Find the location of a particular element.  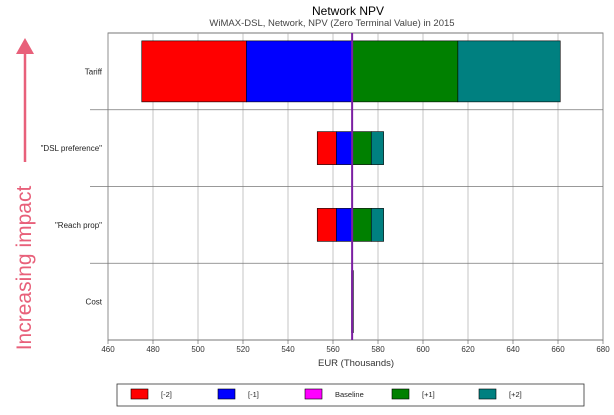

x-tick-label: 500 is located at coordinates (198, 349).